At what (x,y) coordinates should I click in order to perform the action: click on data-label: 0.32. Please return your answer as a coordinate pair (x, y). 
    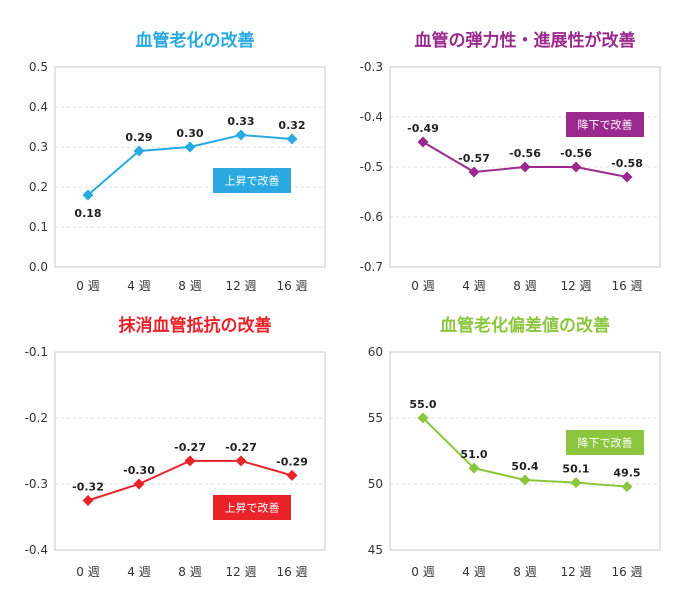
    Looking at the image, I should click on (291, 125).